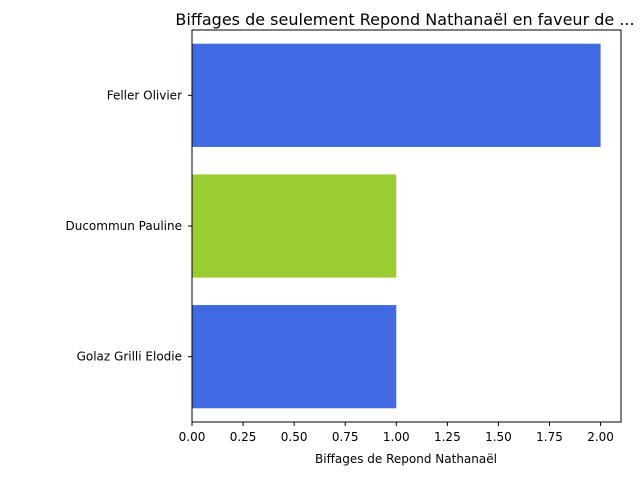  Describe the element at coordinates (345, 437) in the screenshot. I see `x-tick-label: 0.75` at that location.